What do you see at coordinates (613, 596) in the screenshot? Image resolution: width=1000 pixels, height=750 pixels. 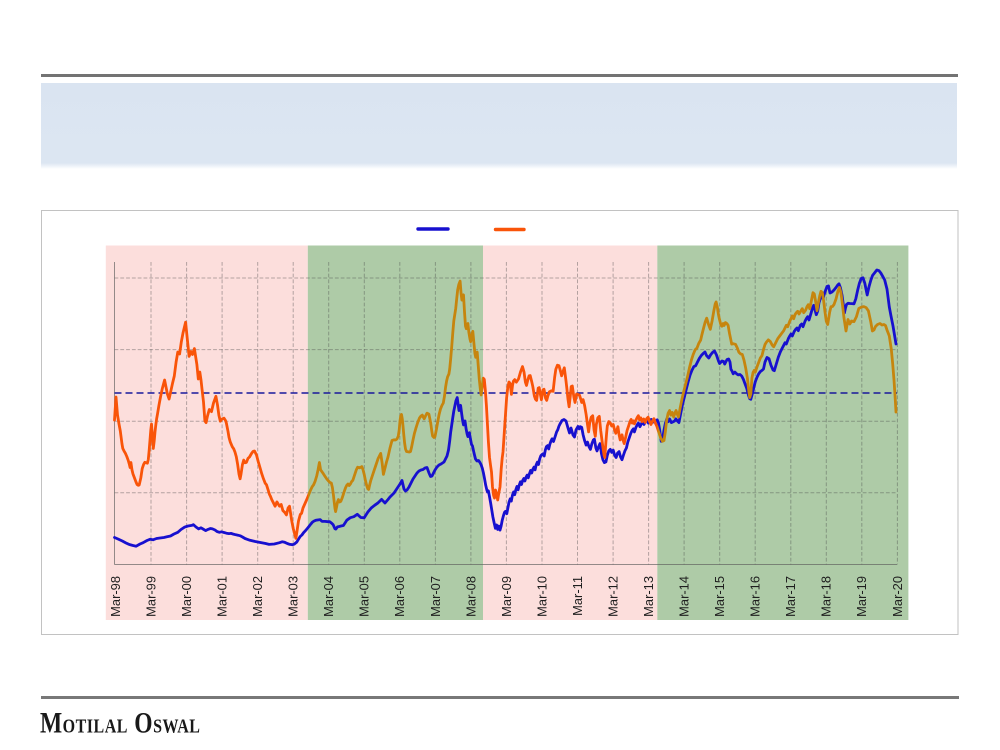 I see `svg-text: Mar-12` at bounding box center [613, 596].